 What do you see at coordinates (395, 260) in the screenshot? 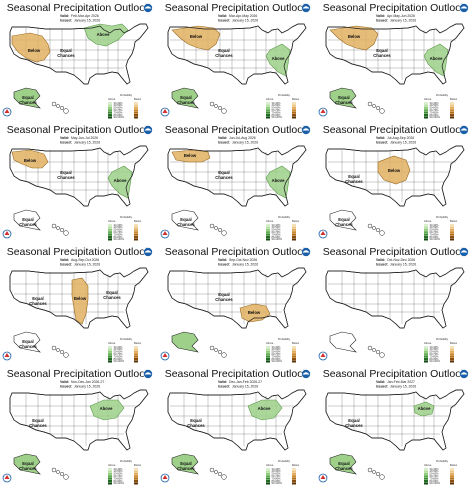
I see `valid-period: Valid: Oct-Nov-Dec 2026` at bounding box center [395, 260].